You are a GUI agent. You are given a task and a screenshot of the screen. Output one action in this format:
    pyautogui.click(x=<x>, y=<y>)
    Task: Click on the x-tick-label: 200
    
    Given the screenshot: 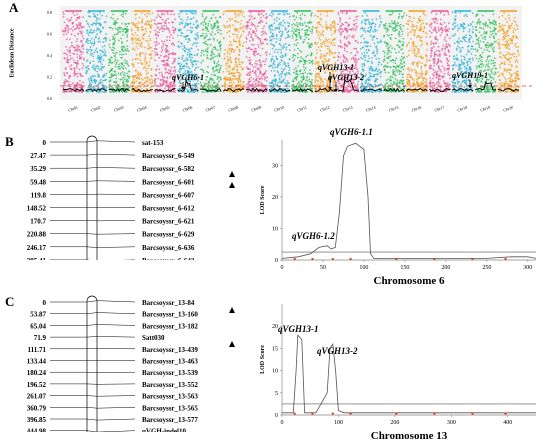 What is the action you would take?
    pyautogui.click(x=445, y=268)
    